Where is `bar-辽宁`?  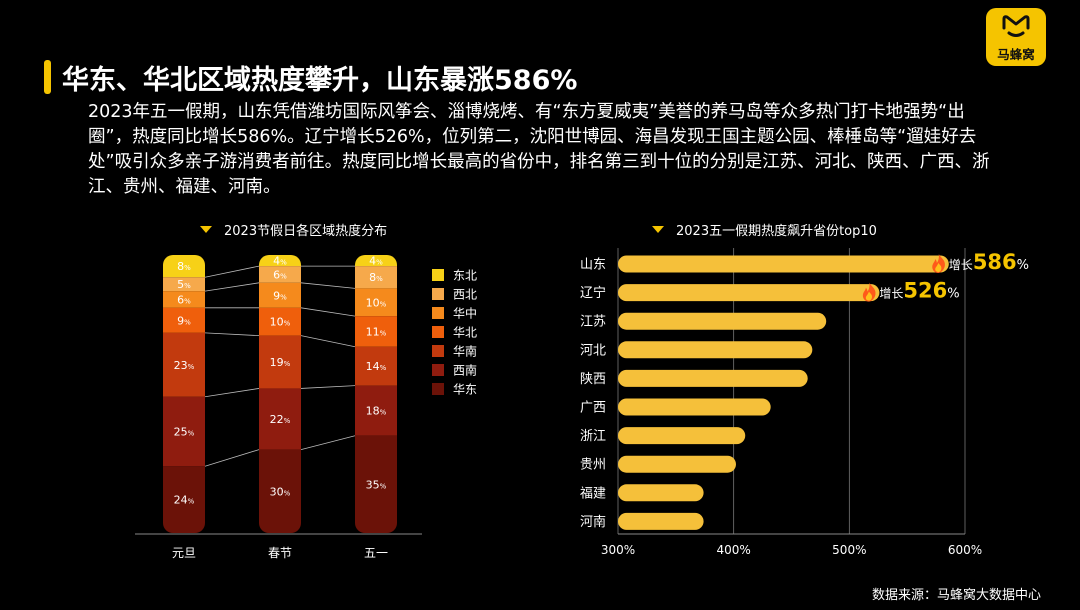 bar-辽宁 is located at coordinates (749, 293).